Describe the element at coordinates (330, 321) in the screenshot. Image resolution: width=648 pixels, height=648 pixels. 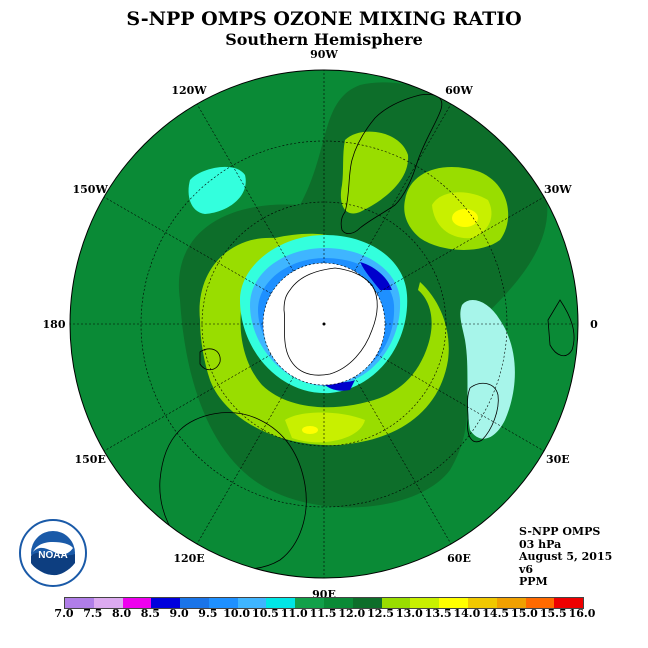
I see `antarctica-outline` at that location.